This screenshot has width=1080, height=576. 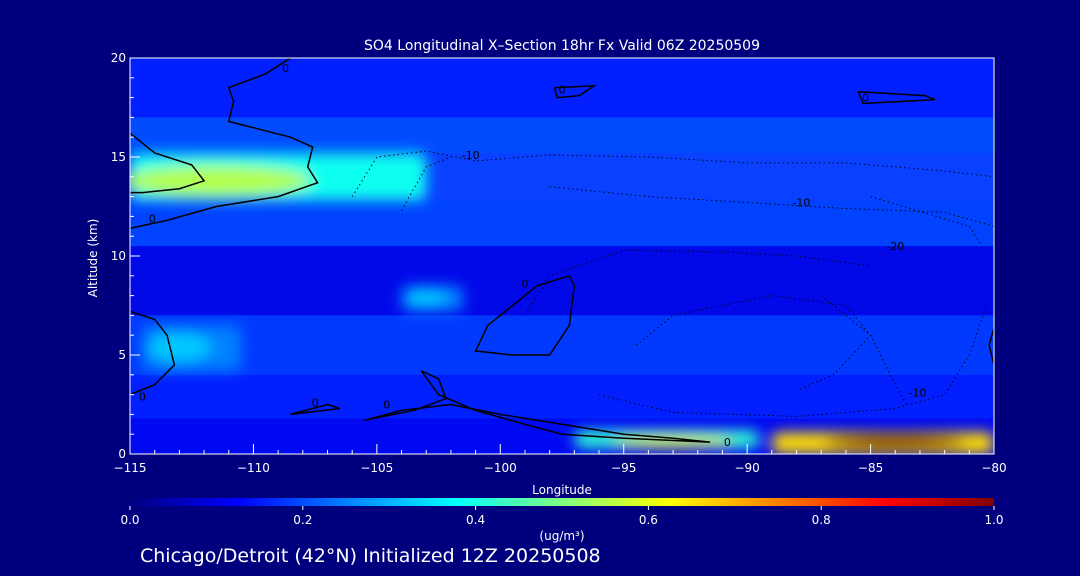 I want to click on colorbar-tick-label: 0.4, so click(x=475, y=520).